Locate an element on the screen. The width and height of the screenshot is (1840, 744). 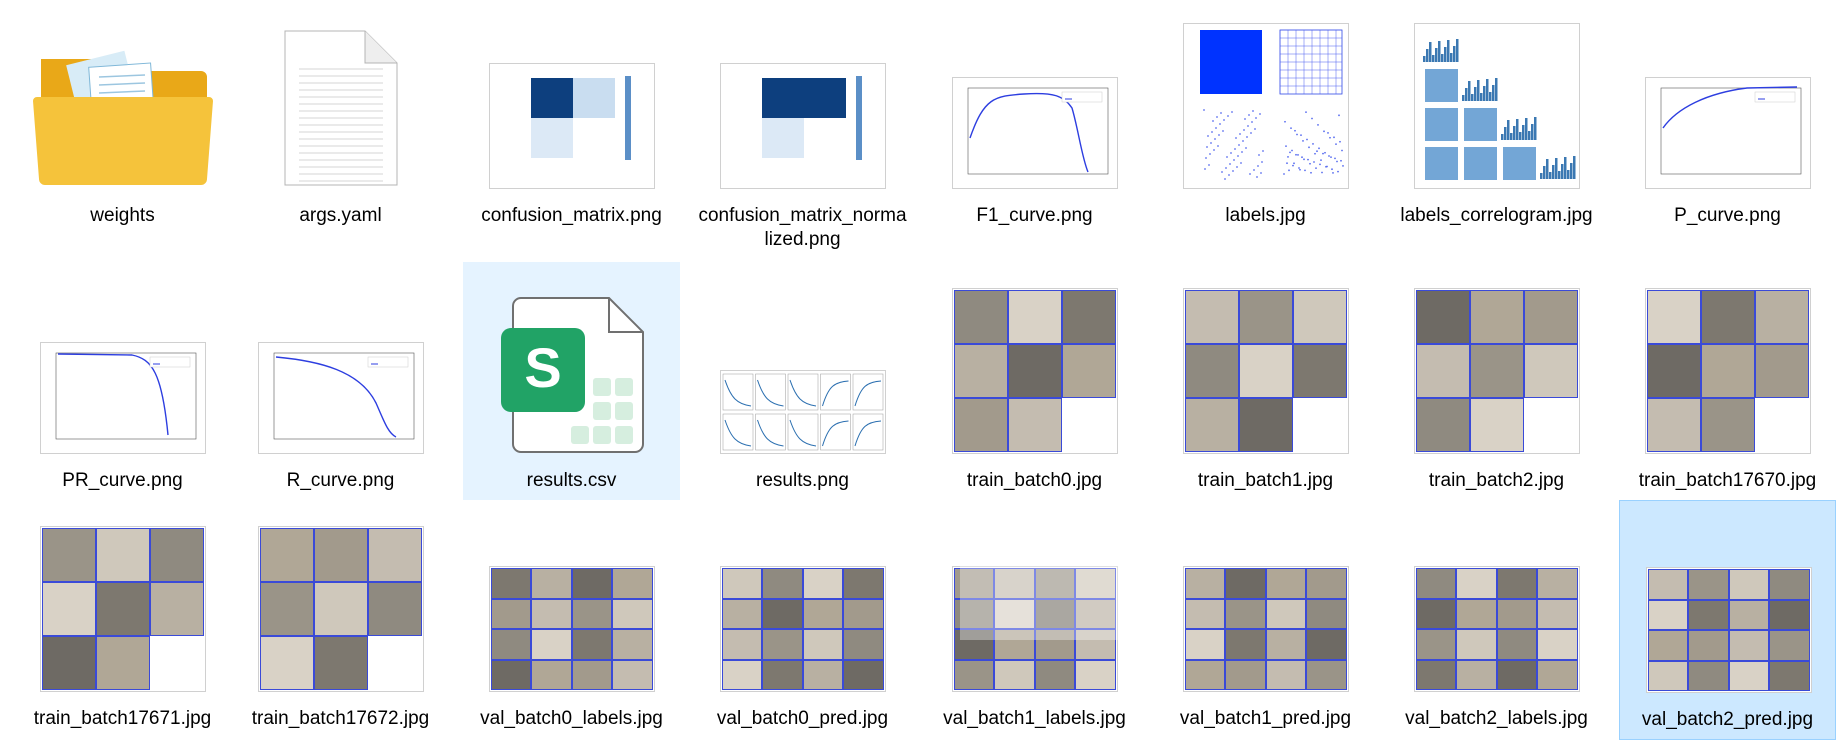
spreadsheet-icon: S is located at coordinates (572, 375).